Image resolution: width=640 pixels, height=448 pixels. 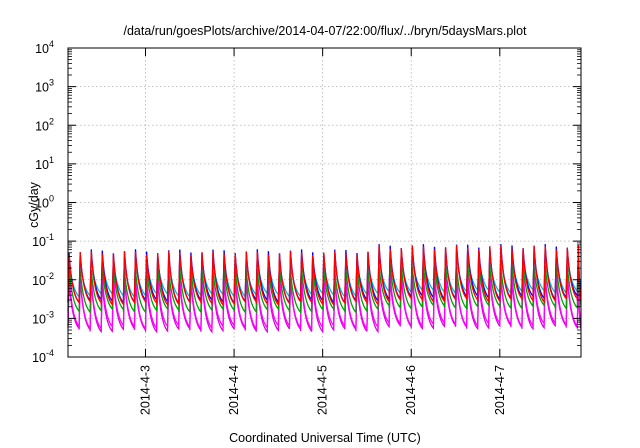 What do you see at coordinates (43, 317) in the screenshot?
I see `y-tick-label: 10⁻³` at bounding box center [43, 317].